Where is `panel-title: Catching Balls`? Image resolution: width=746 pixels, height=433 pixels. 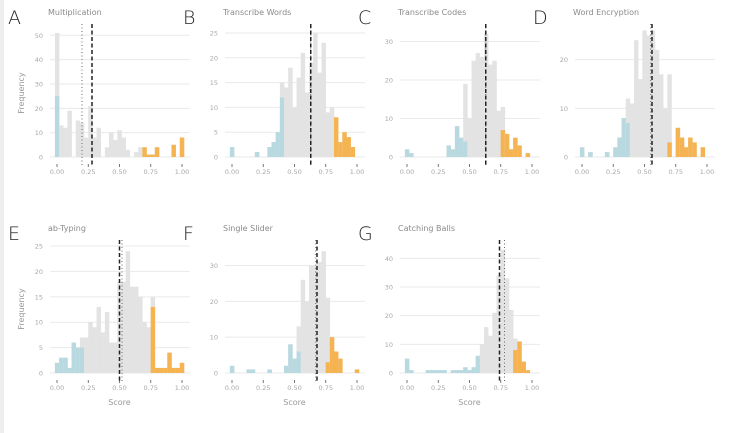 panel-title: Catching Balls is located at coordinates (426, 228).